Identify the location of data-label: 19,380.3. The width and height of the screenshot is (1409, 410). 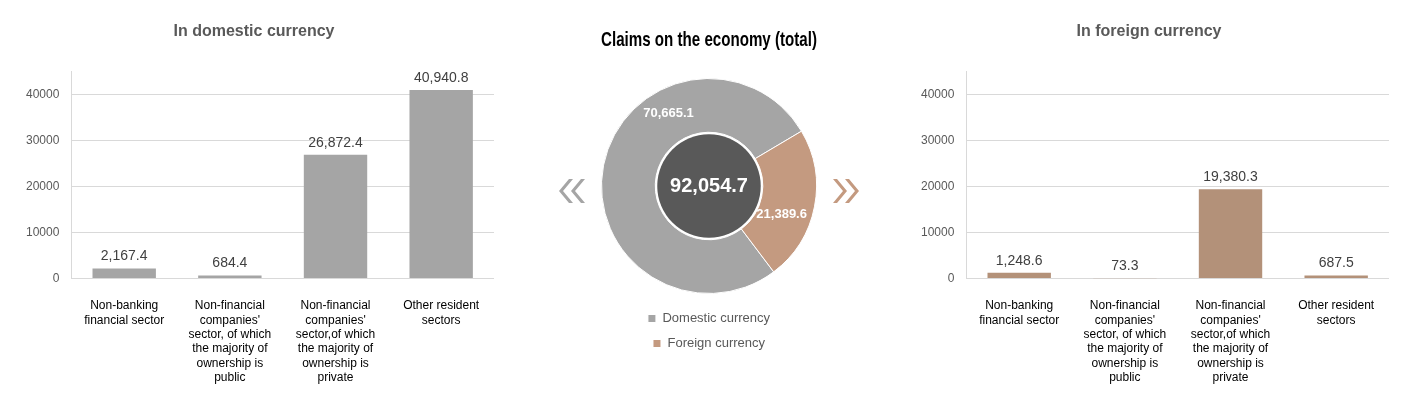
(1230, 176).